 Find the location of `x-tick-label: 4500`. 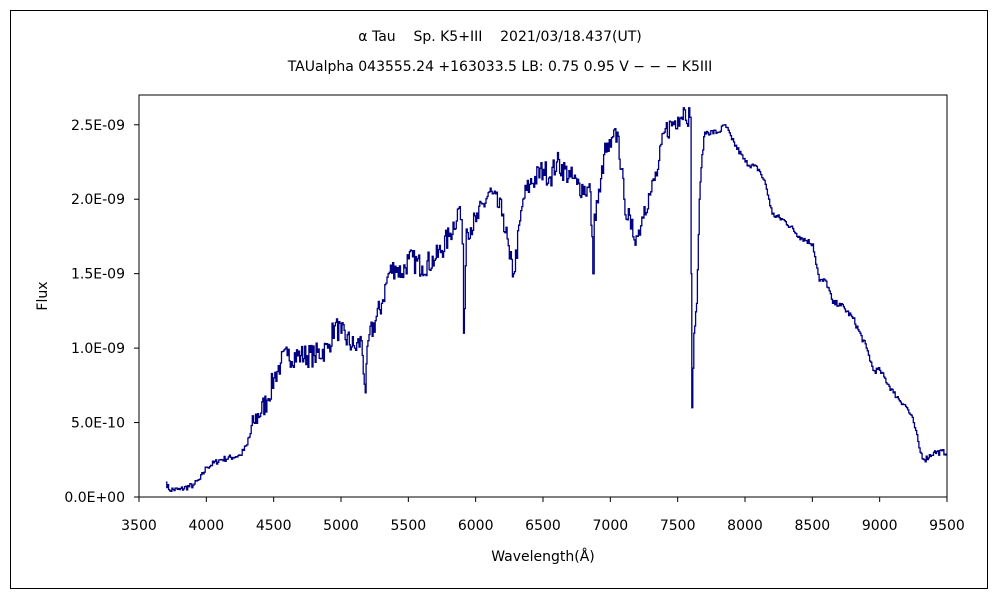

x-tick-label: 4500 is located at coordinates (274, 526).